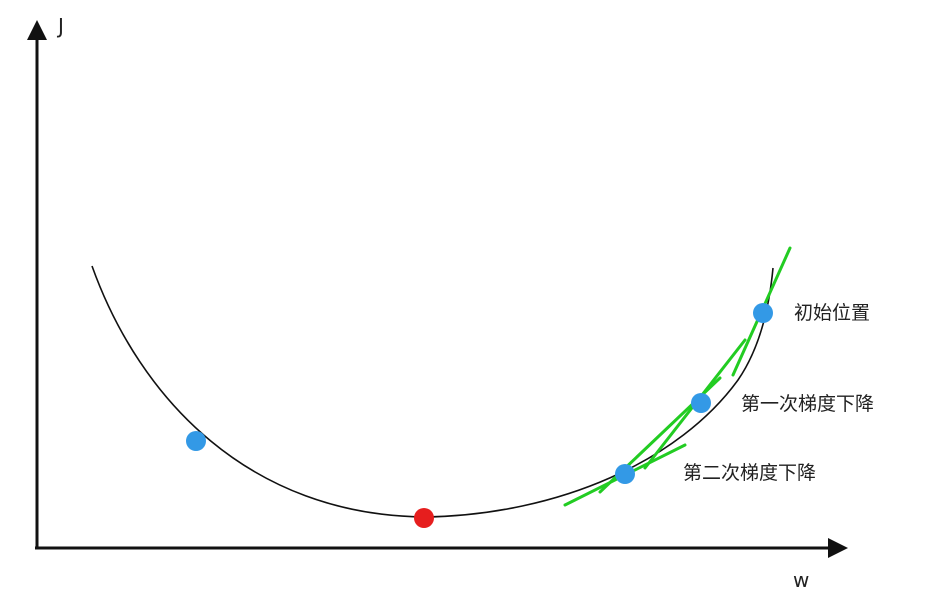 Image resolution: width=949 pixels, height=601 pixels. What do you see at coordinates (60, 26) in the screenshot?
I see `y-axis-label: J` at bounding box center [60, 26].